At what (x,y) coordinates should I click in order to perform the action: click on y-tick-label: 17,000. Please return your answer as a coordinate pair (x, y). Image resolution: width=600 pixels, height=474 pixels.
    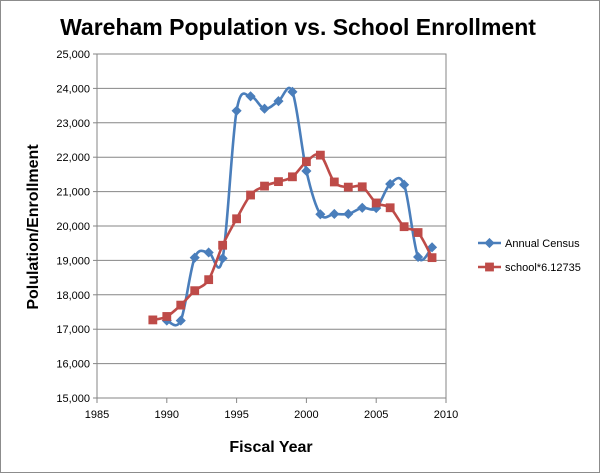
    Looking at the image, I should click on (73, 330).